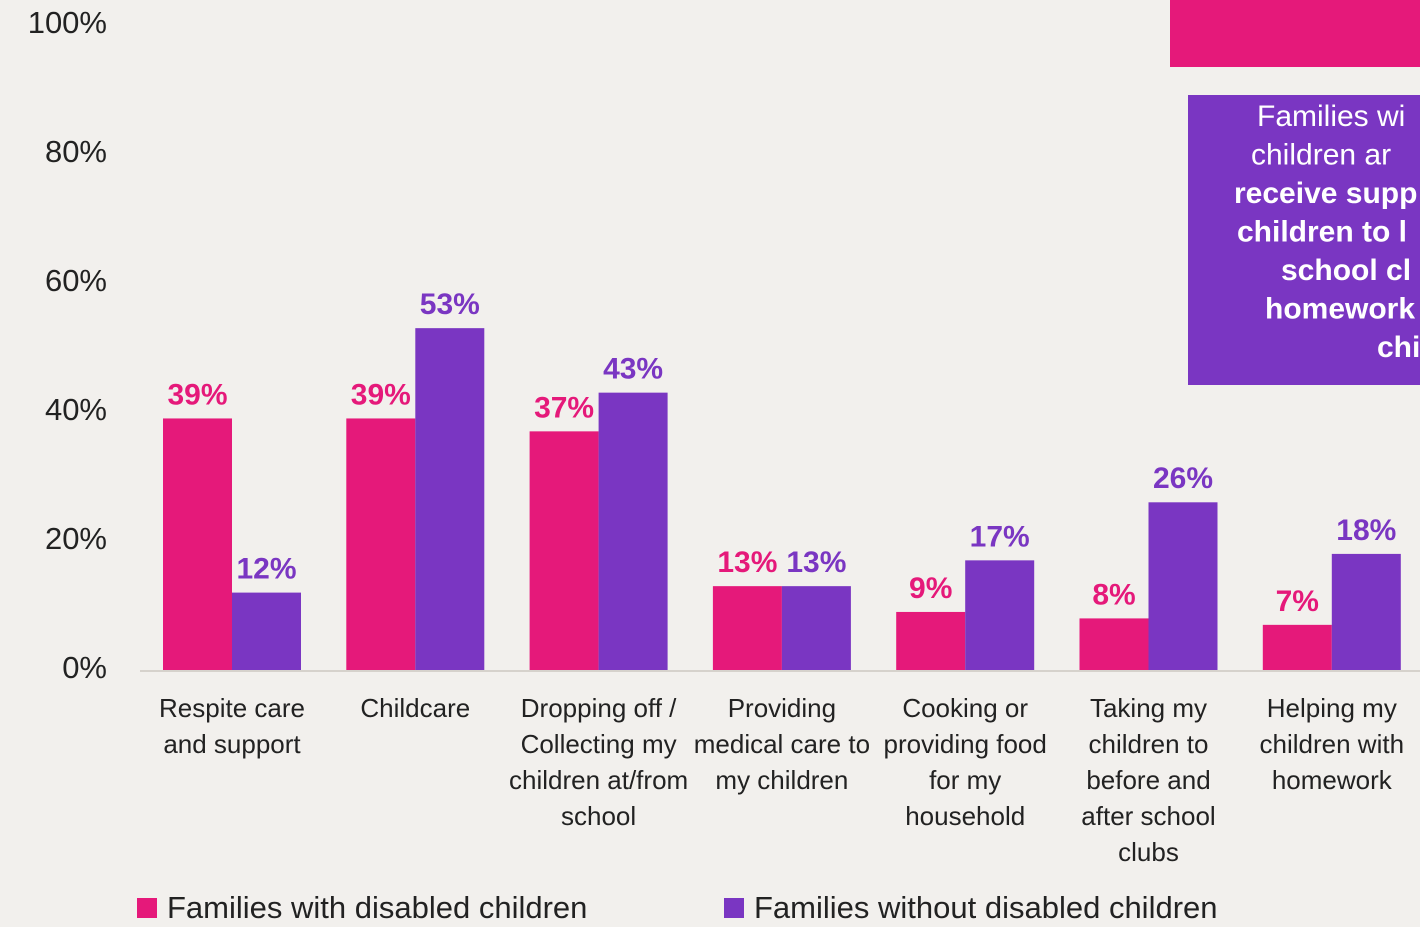 The height and width of the screenshot is (927, 1420). I want to click on value-label: 18%, so click(1366, 530).